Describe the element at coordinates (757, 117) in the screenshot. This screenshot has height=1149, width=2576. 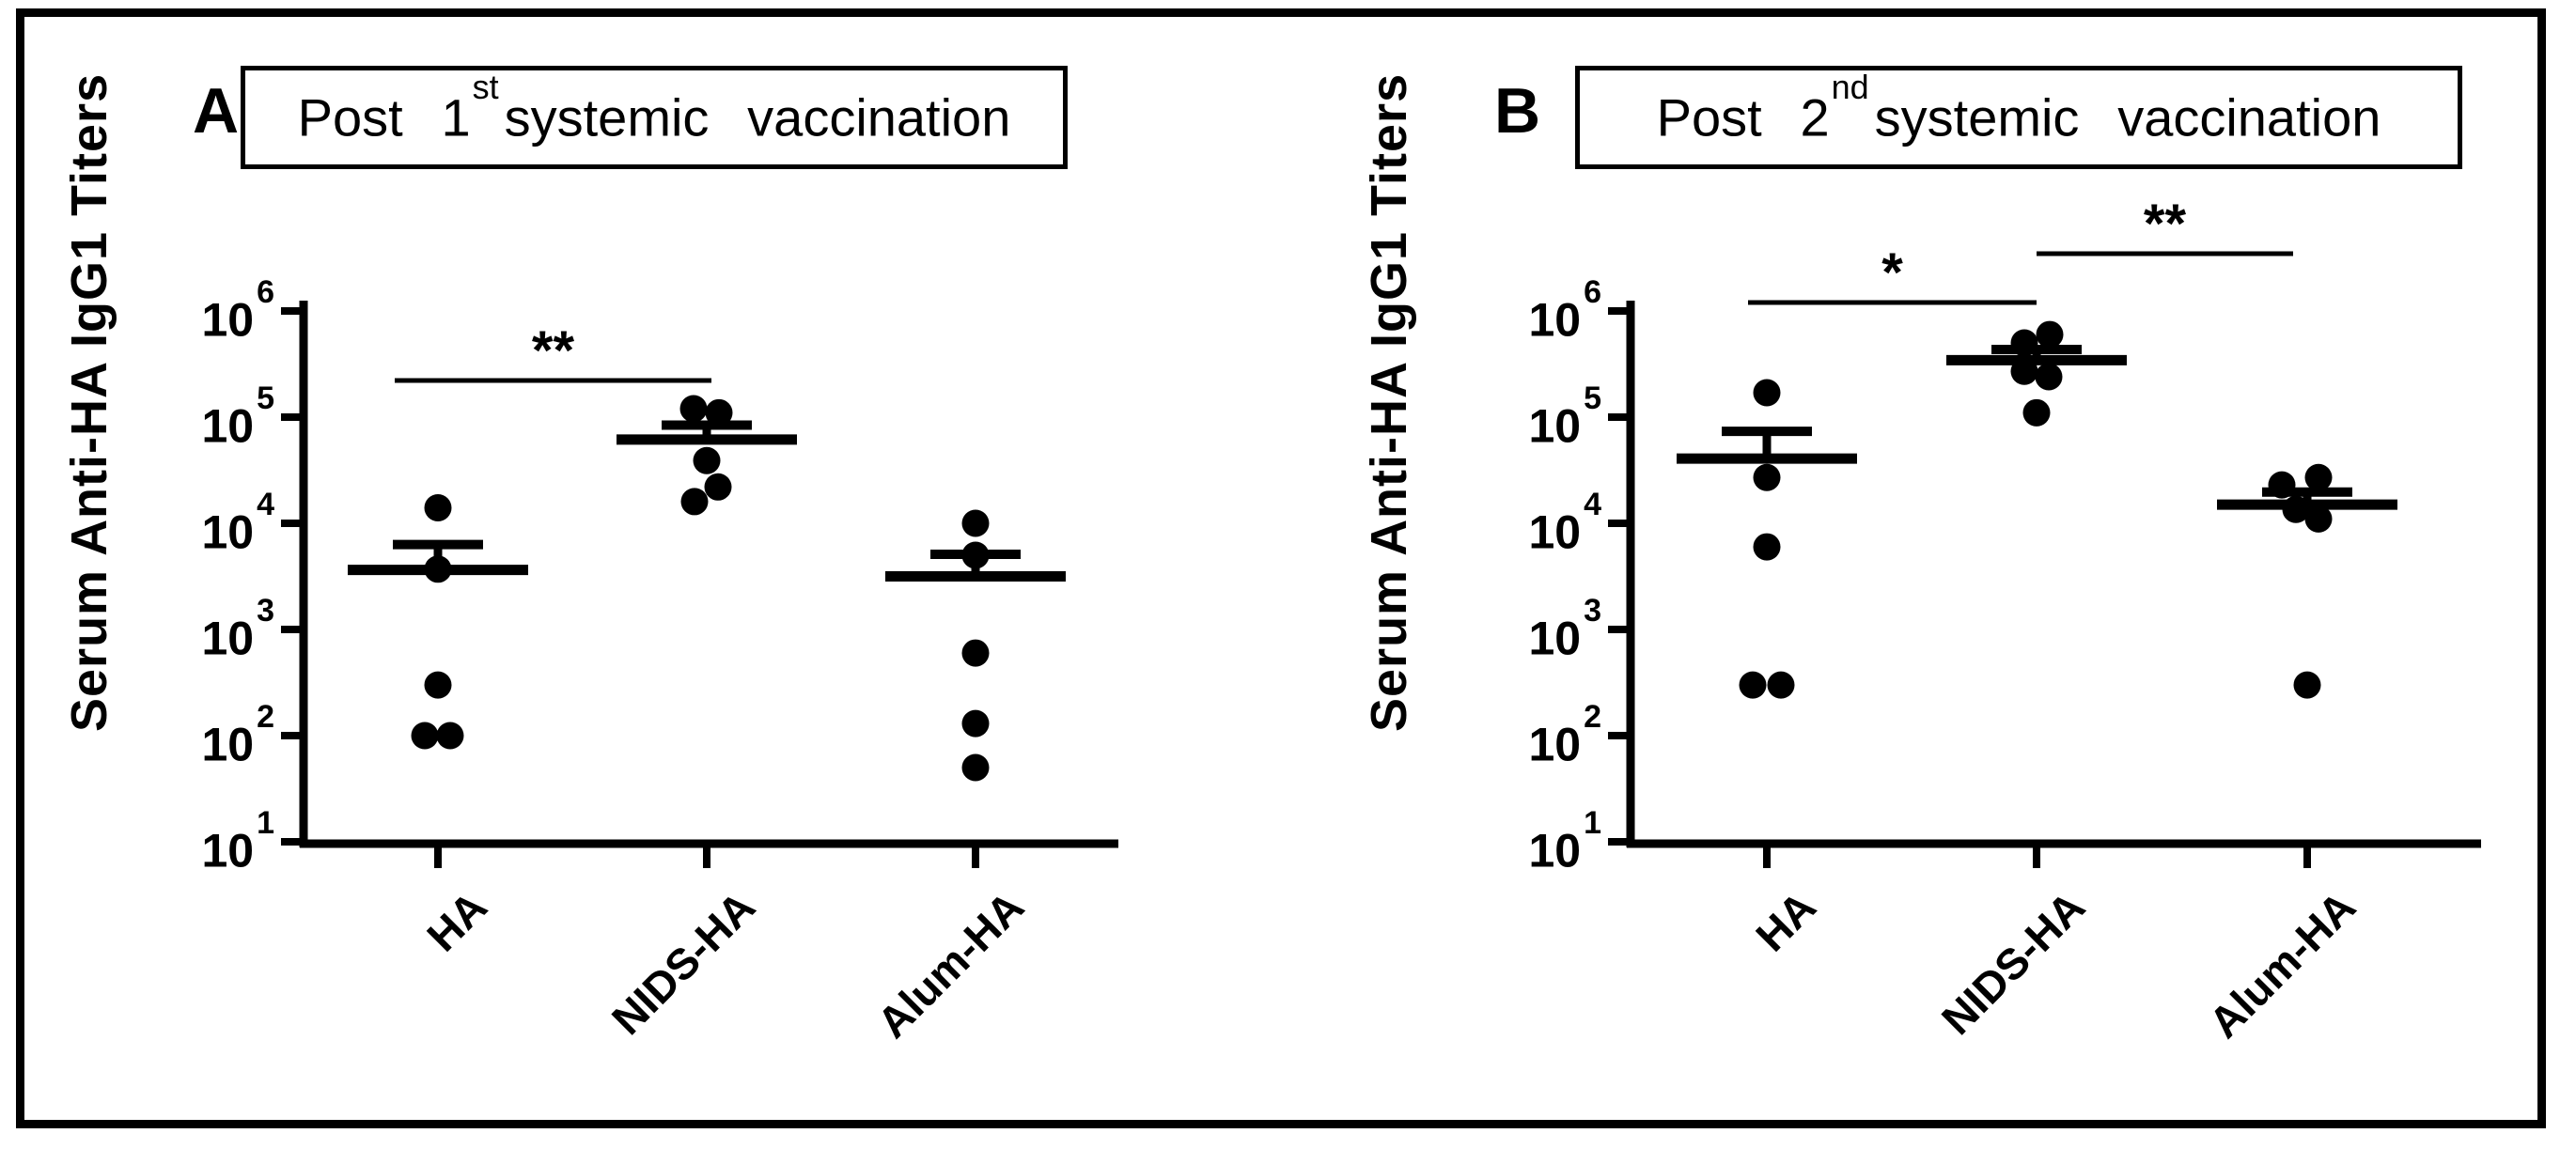
I see `panel-a-title-suffix: systemic vaccination` at that location.